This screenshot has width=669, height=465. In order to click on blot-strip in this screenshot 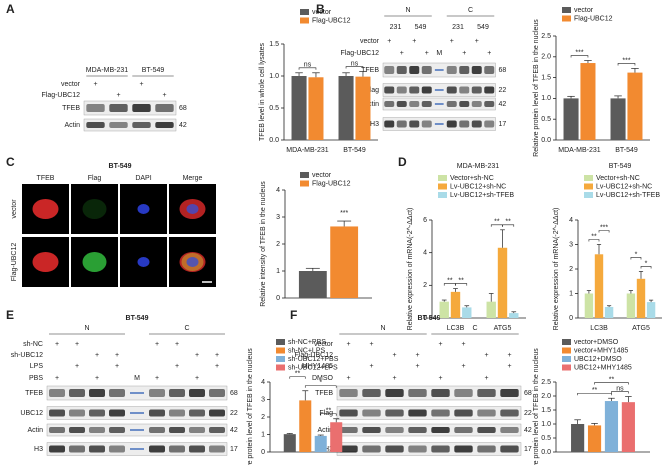, I will do `click(130, 125)`.